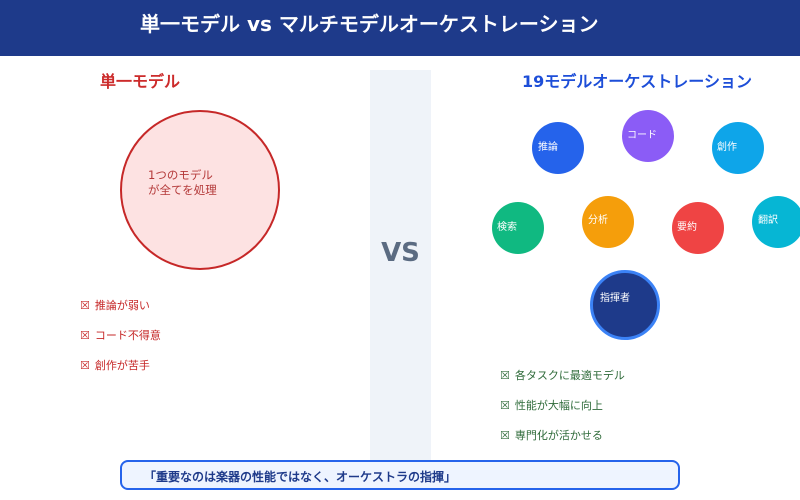 The width and height of the screenshot is (800, 500). Describe the element at coordinates (120, 335) in the screenshot. I see `single-model-bullet: ☒ コード不得意` at that location.